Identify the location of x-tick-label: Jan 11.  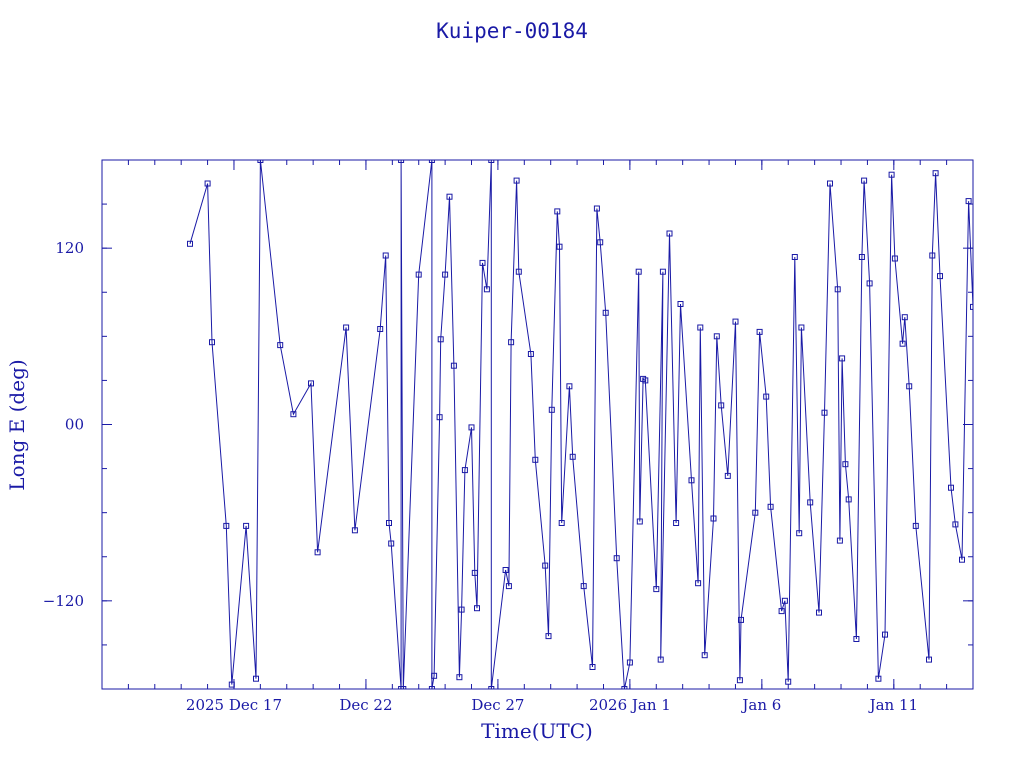
(893, 705).